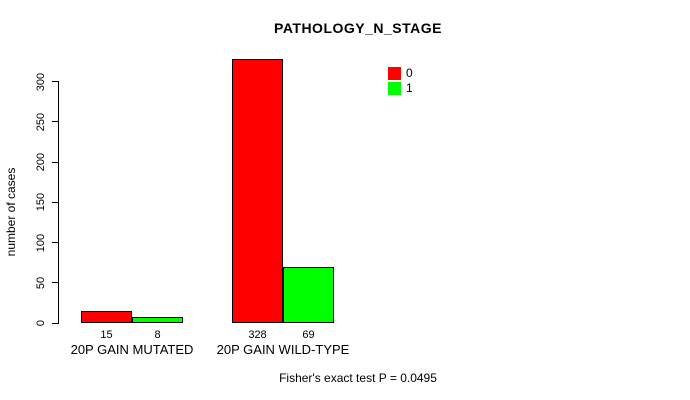 Image resolution: width=690 pixels, height=400 pixels. I want to click on category-label: 20P GAIN WILD-TYPE, so click(283, 349).